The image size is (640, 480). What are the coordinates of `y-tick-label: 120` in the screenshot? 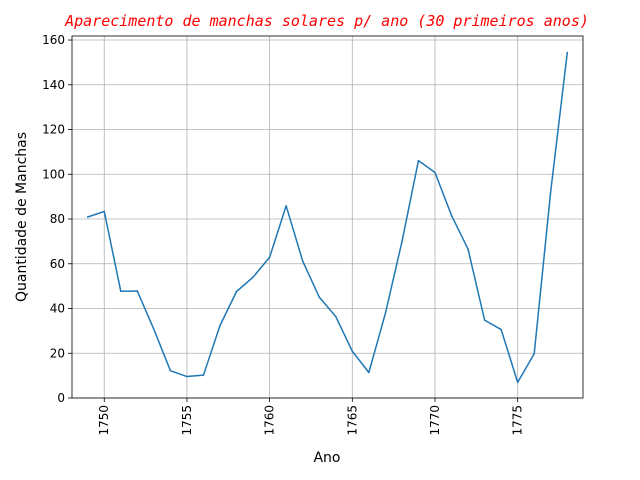 It's located at (53, 130).